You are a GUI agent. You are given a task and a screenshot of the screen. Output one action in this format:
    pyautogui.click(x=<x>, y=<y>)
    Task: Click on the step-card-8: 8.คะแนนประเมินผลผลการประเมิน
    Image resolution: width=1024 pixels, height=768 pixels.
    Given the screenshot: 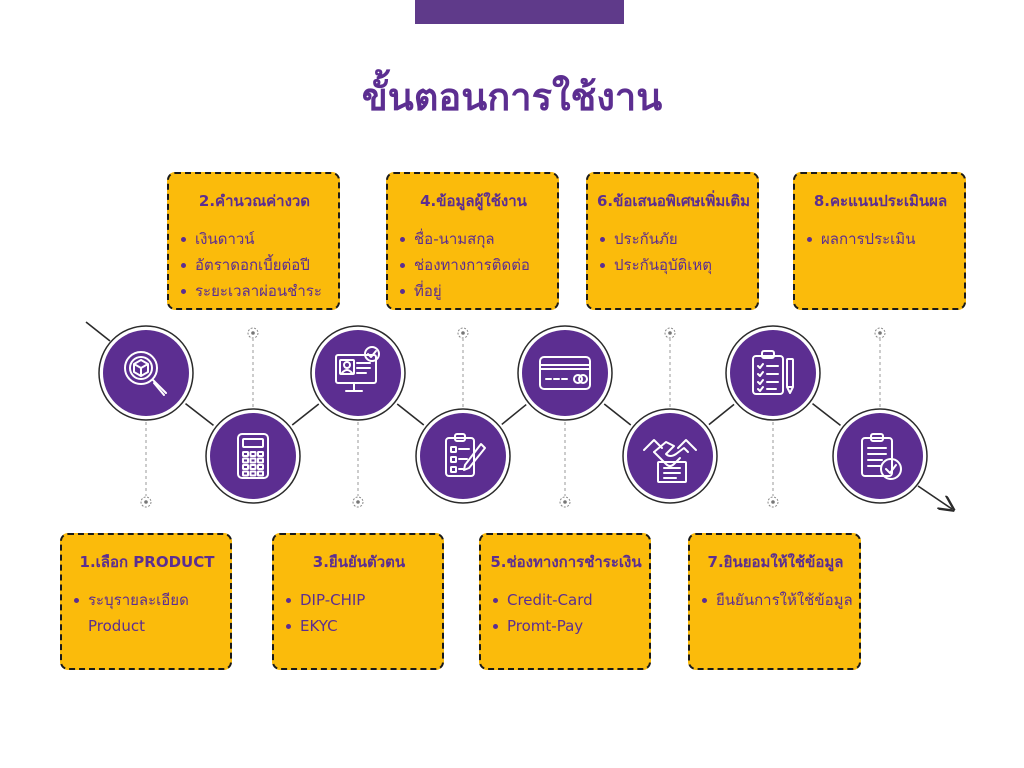 What is the action you would take?
    pyautogui.click(x=879, y=241)
    